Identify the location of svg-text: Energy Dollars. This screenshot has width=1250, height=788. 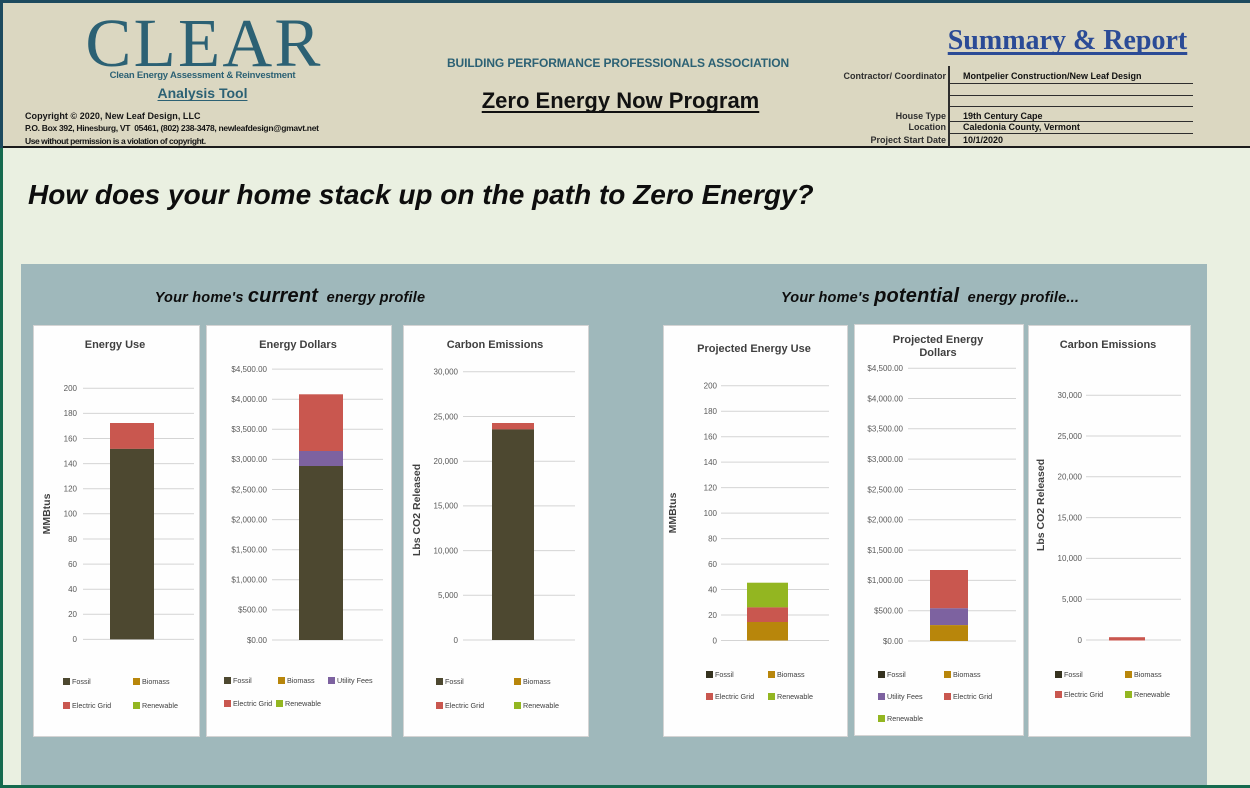
(298, 345).